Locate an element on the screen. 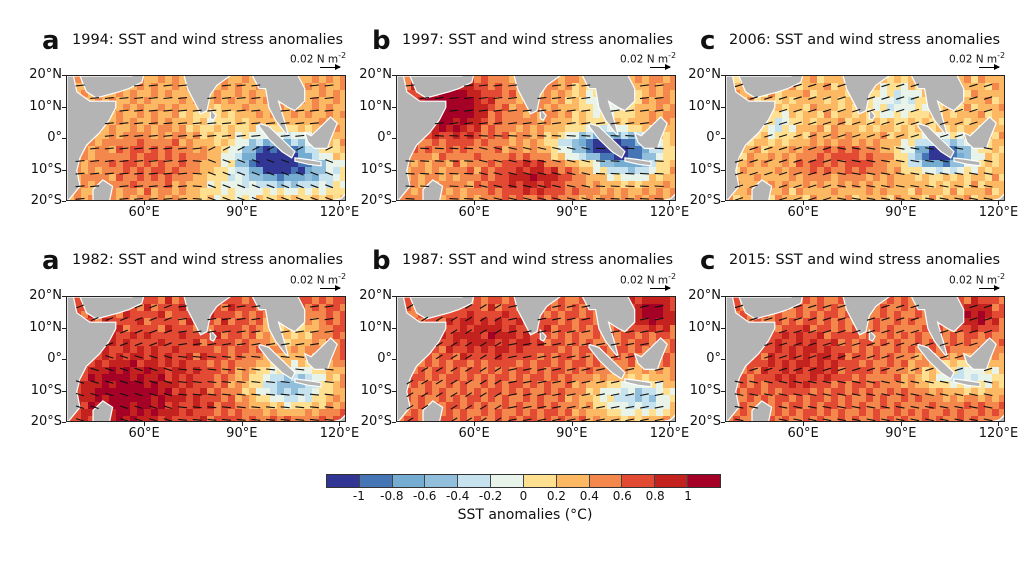 The width and height of the screenshot is (1024, 573). panel-letter: b is located at coordinates (381, 261).